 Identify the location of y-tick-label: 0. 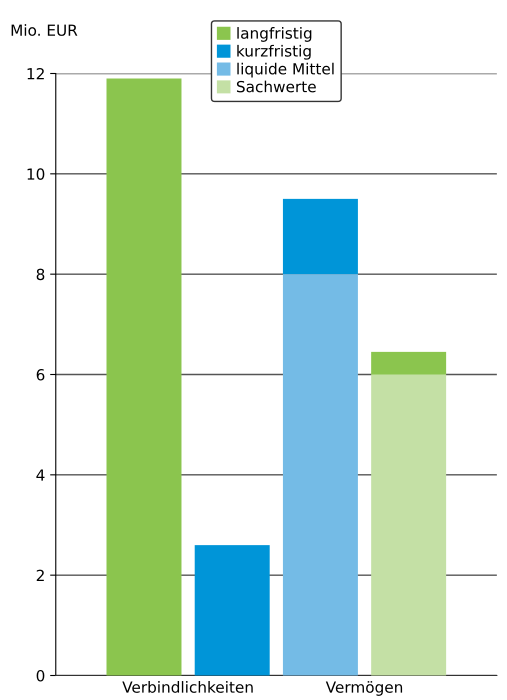
(40, 676).